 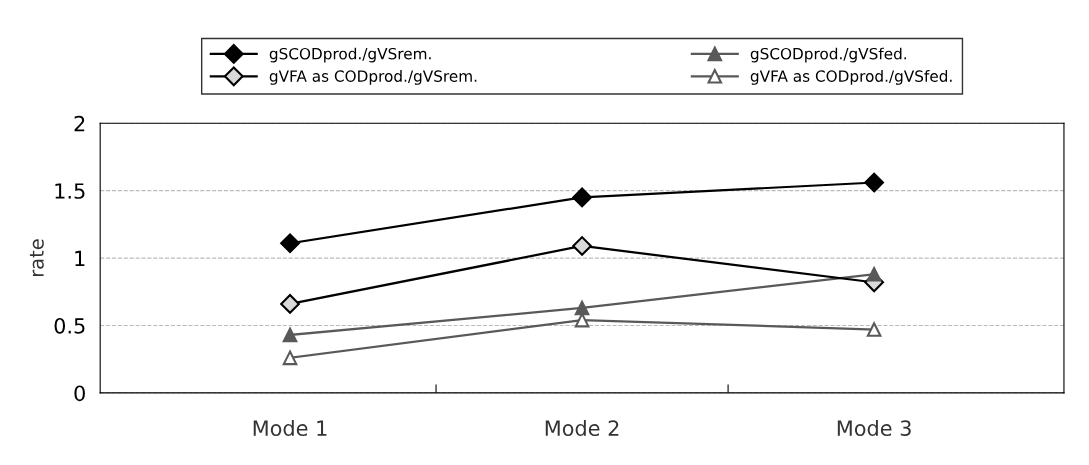 I want to click on legend-label: gSCODprod./gVSfed., so click(x=828, y=55).